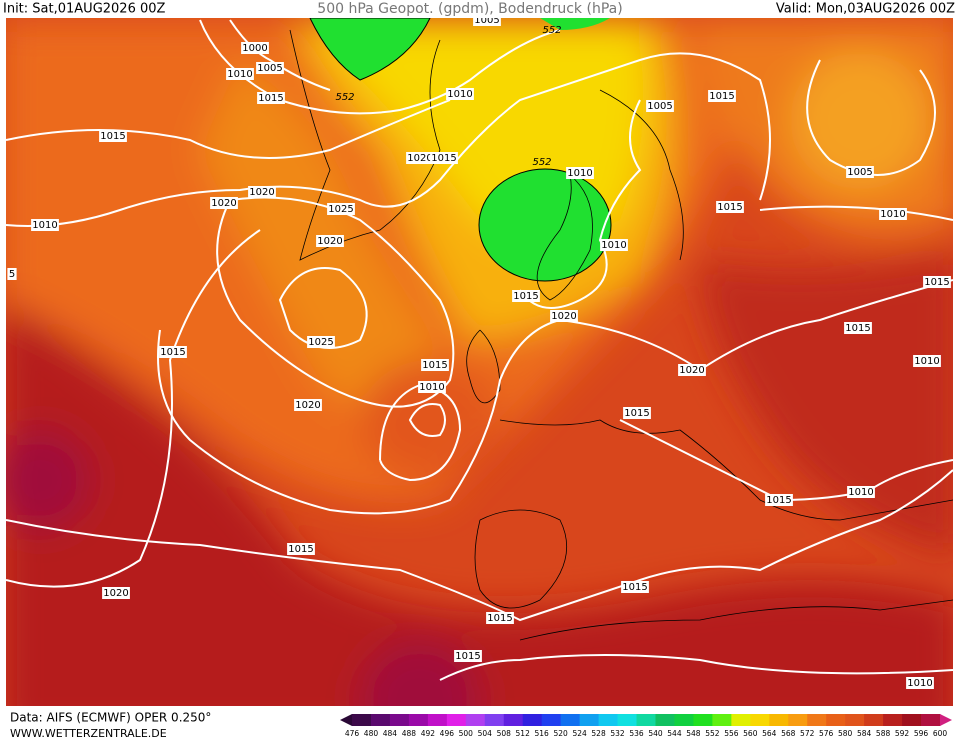 Image resolution: width=959 pixels, height=741 pixels. Describe the element at coordinates (712, 733) in the screenshot. I see `colorbar-tick-label: 552` at that location.